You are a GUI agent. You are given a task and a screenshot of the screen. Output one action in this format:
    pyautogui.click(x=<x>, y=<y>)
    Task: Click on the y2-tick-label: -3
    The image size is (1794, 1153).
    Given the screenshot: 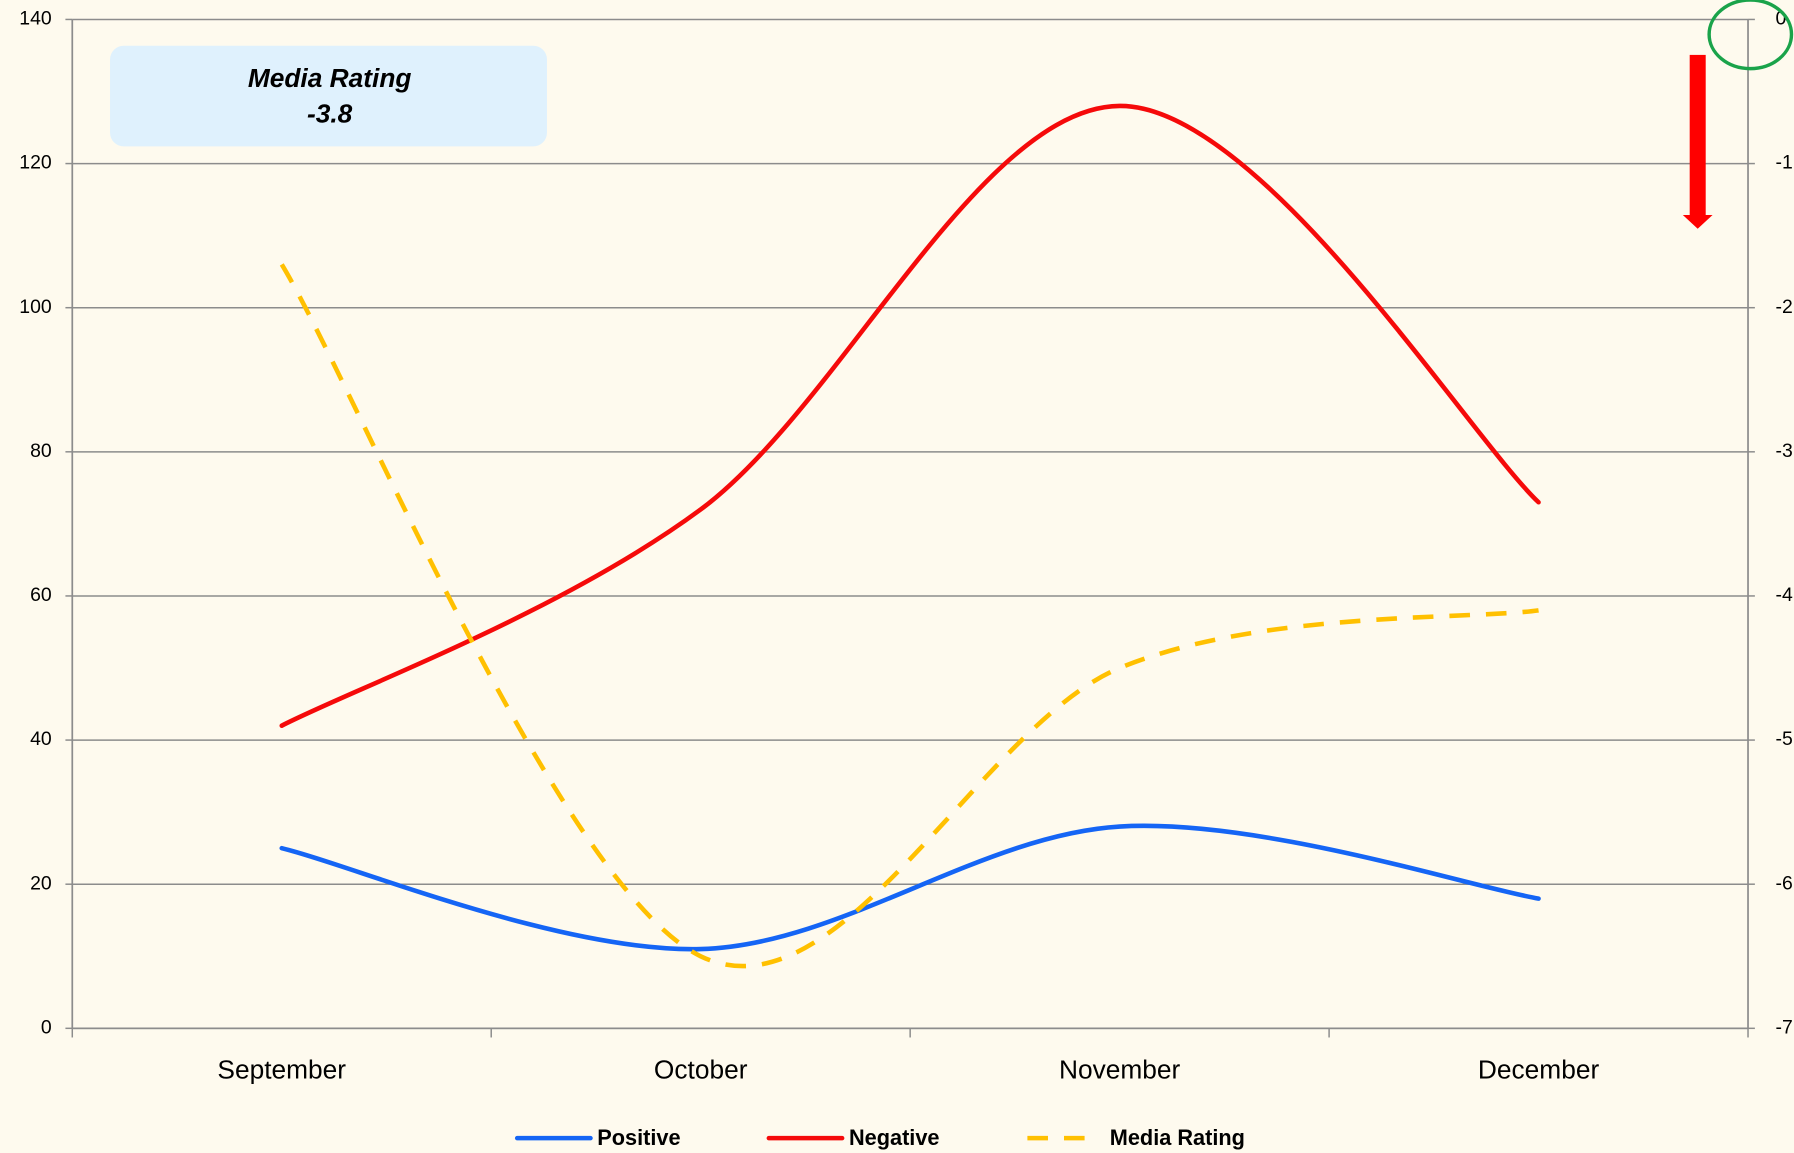 What is the action you would take?
    pyautogui.click(x=1783, y=451)
    